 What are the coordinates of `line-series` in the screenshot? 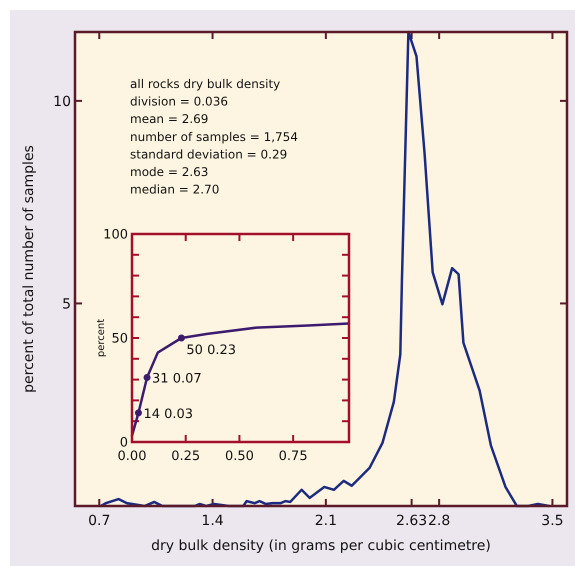 It's located at (240, 380).